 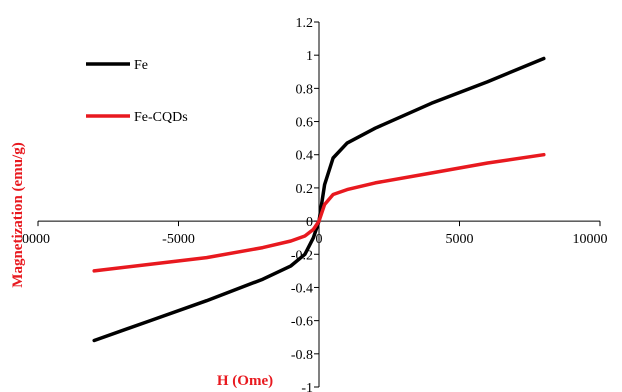 I want to click on x-tick-label: 0000, so click(x=36, y=239).